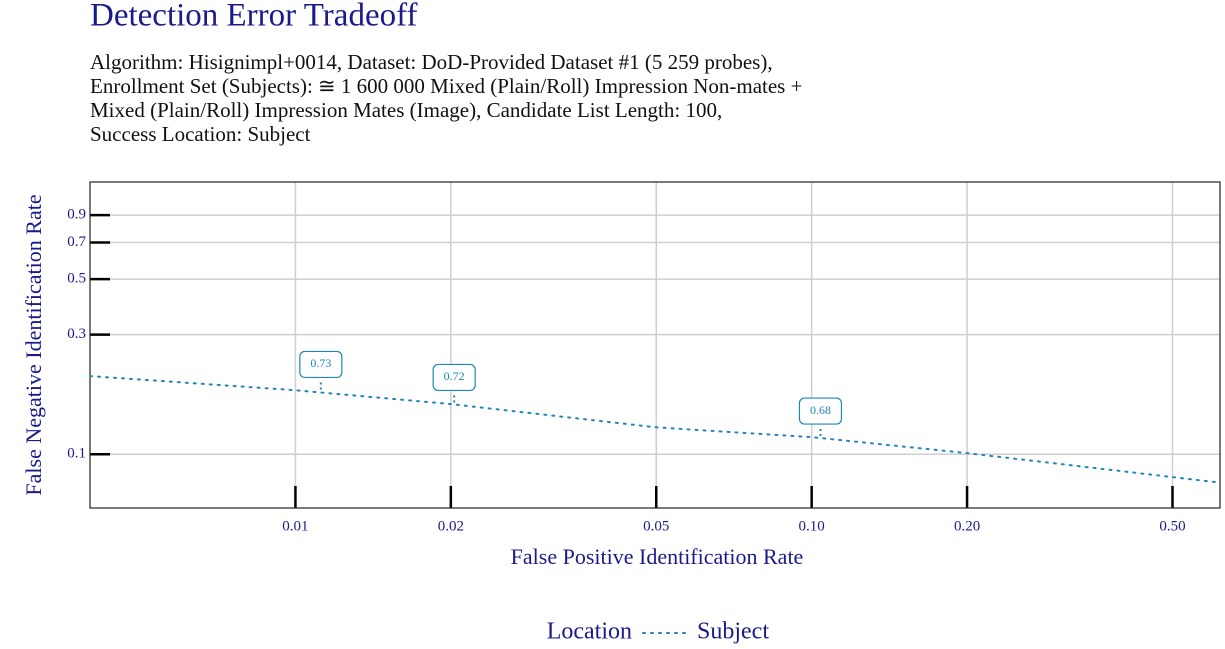  I want to click on x-tick-label: 0.01, so click(295, 526).